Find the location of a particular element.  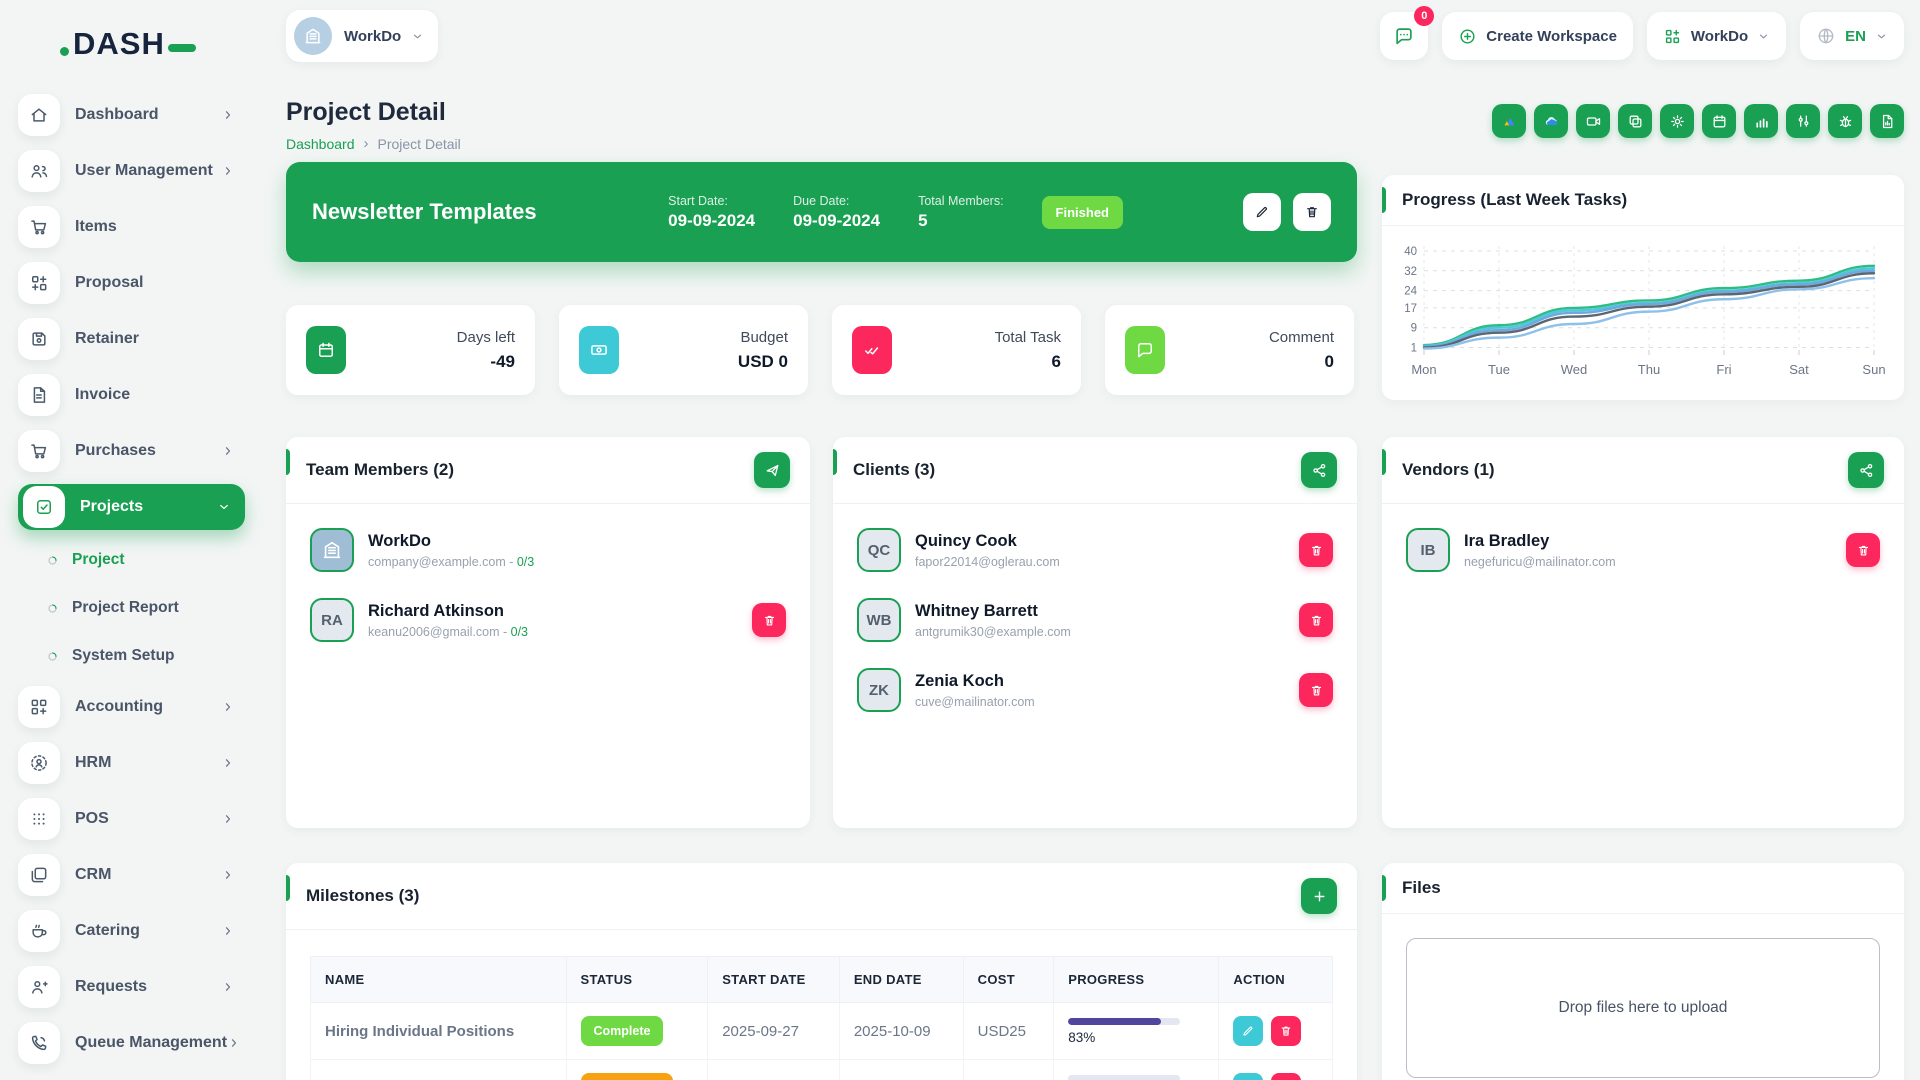

sidebar-item-label: Purchases is located at coordinates (115, 450).